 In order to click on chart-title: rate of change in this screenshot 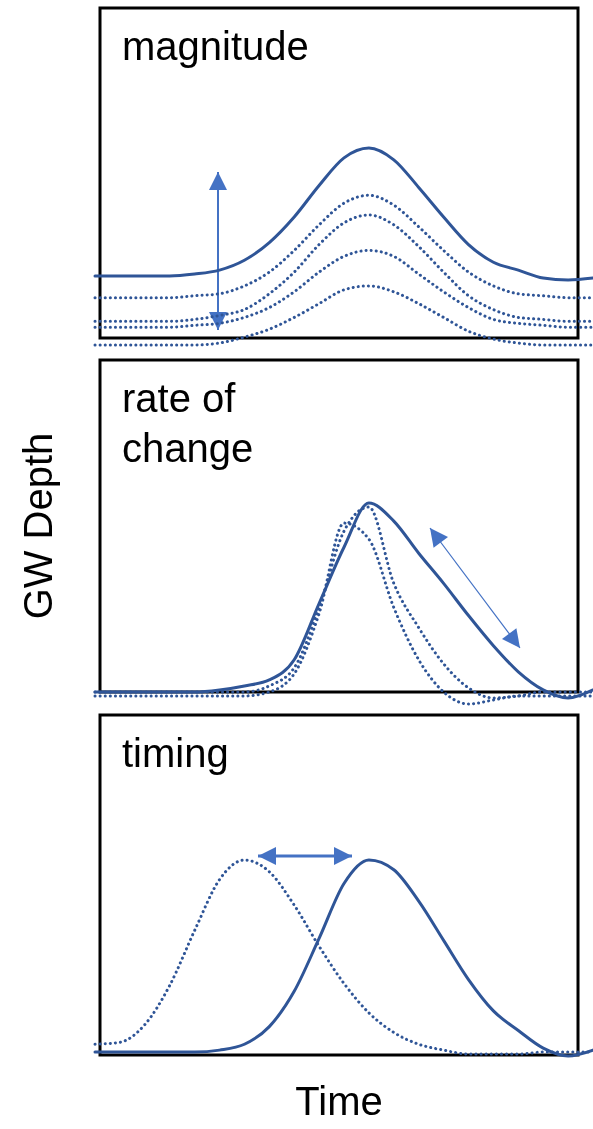, I will do `click(188, 423)`.